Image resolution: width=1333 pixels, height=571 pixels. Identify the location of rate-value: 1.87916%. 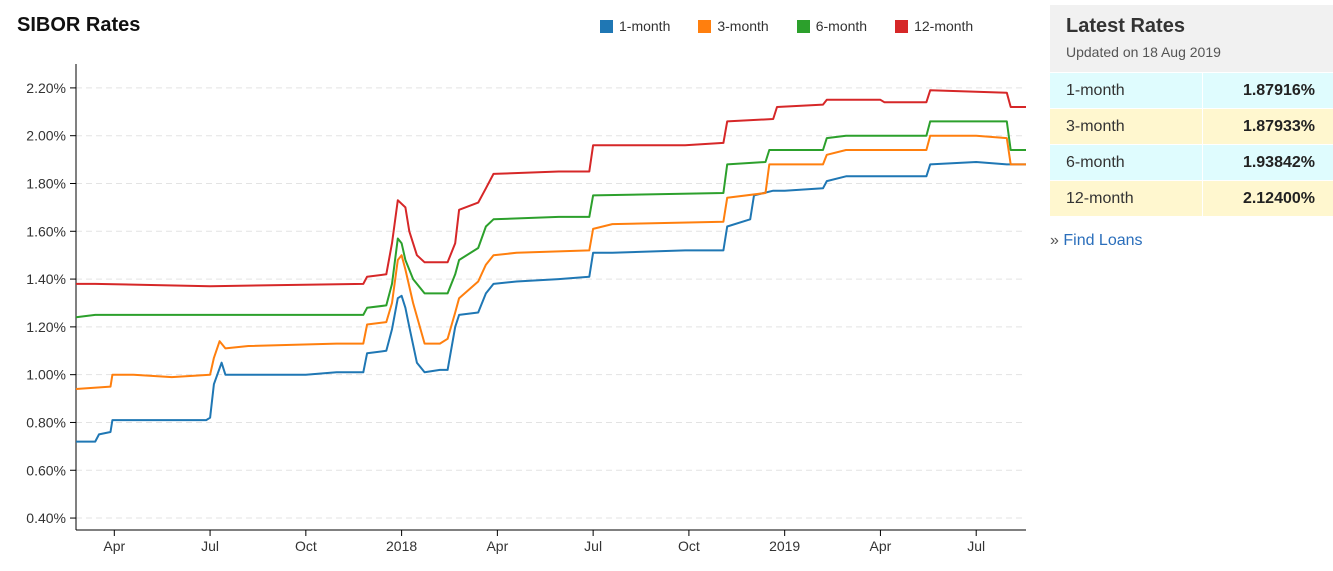
(1278, 90).